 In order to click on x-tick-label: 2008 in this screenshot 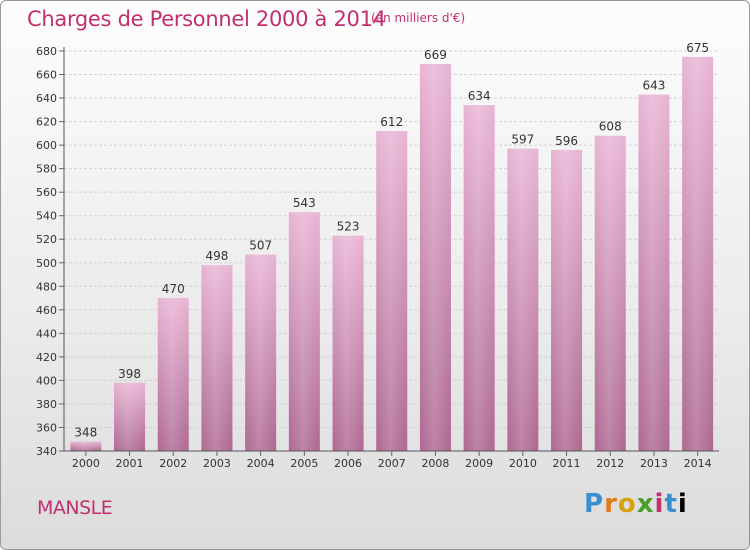, I will do `click(435, 463)`.